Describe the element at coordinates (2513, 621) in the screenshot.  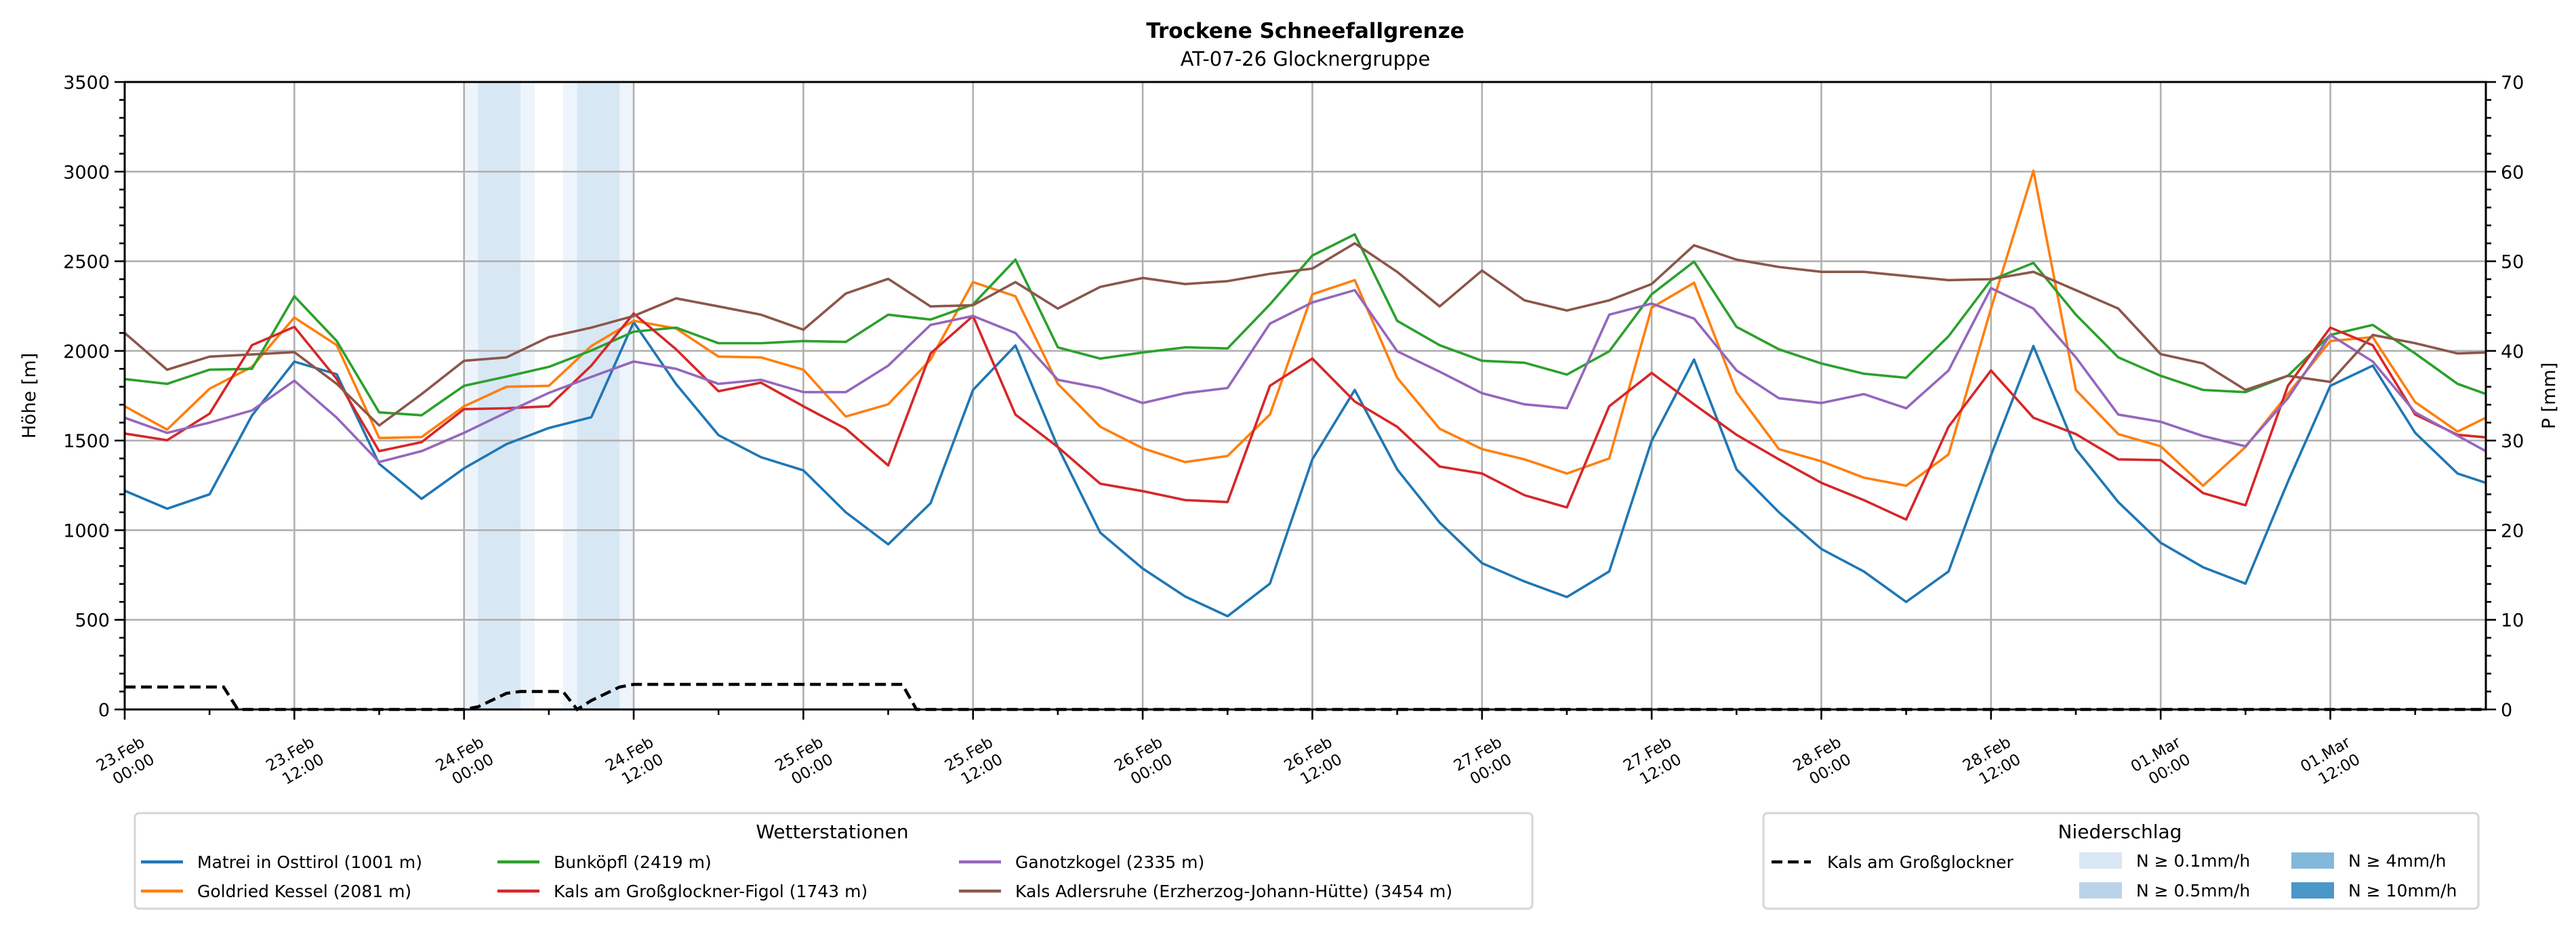
I see `y2-tick-label: 10` at that location.